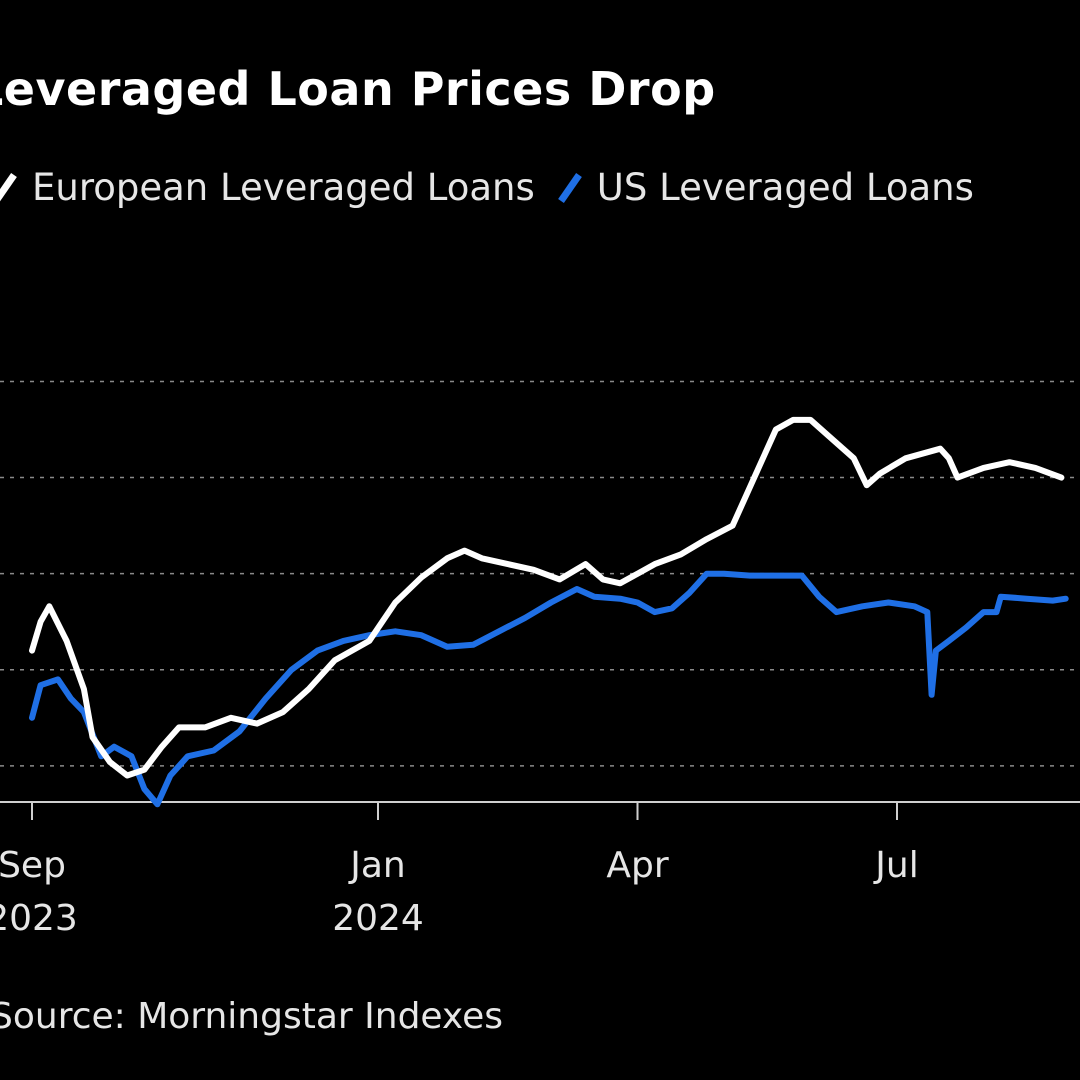 The height and width of the screenshot is (1080, 1080). I want to click on legend-label-european: European Leveraged Loans, so click(283, 187).